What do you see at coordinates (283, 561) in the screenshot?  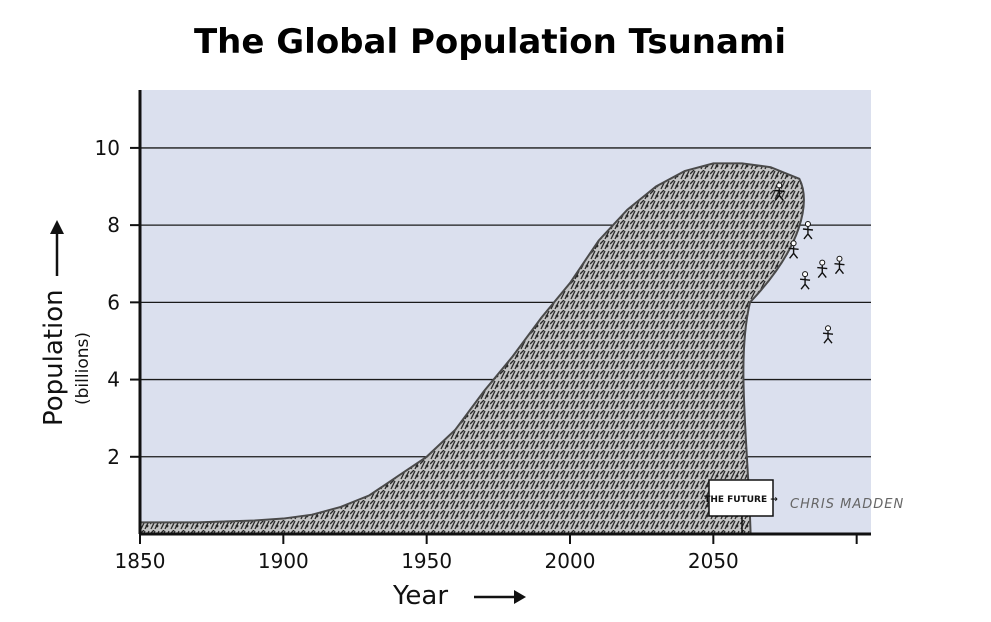 I see `x-tick-label: 1900` at bounding box center [283, 561].